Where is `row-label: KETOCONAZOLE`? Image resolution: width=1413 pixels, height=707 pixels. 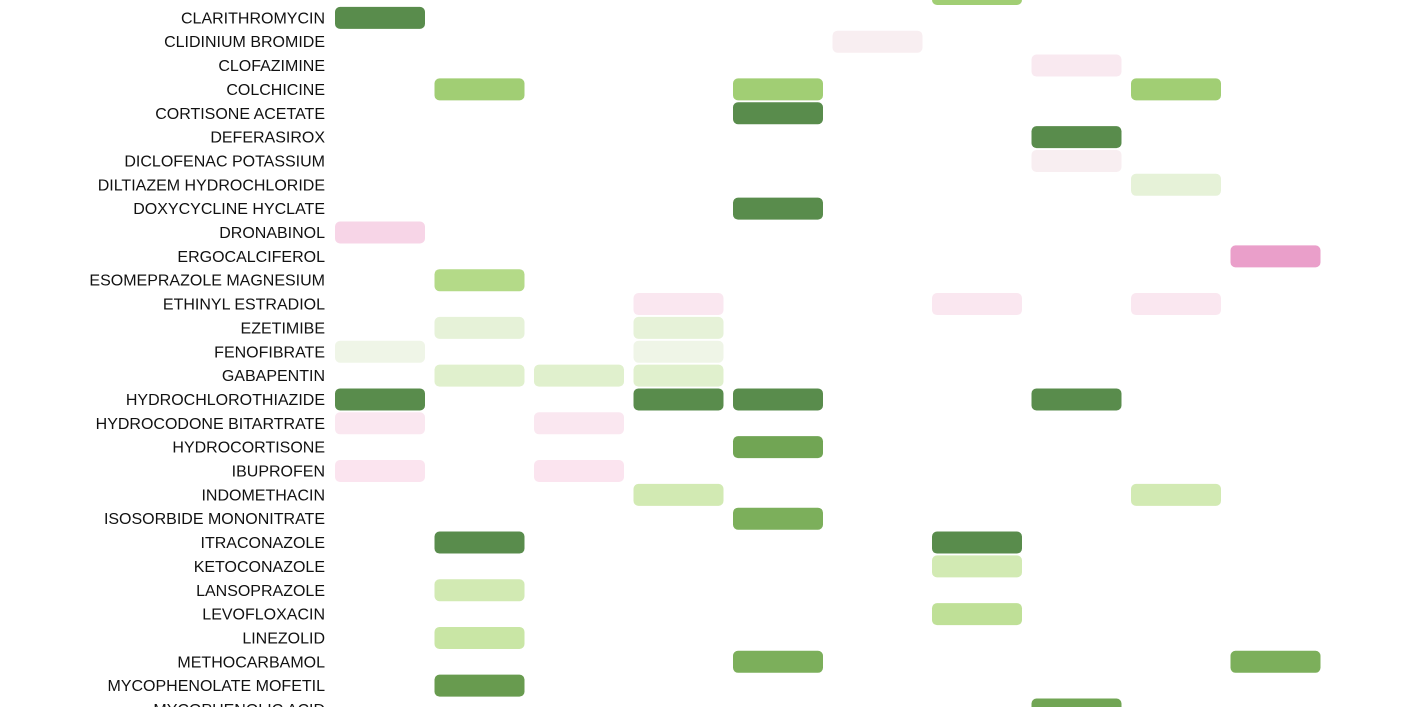
row-label: KETOCONAZOLE is located at coordinates (259, 567).